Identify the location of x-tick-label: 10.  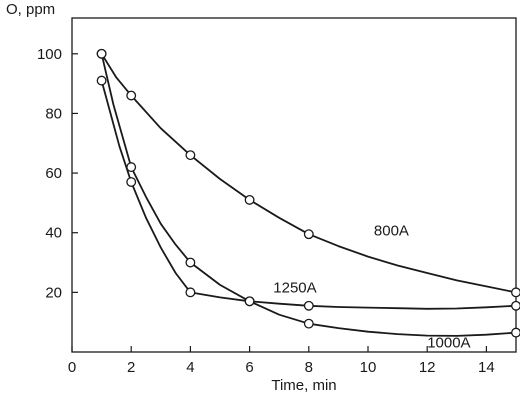
(368, 367).